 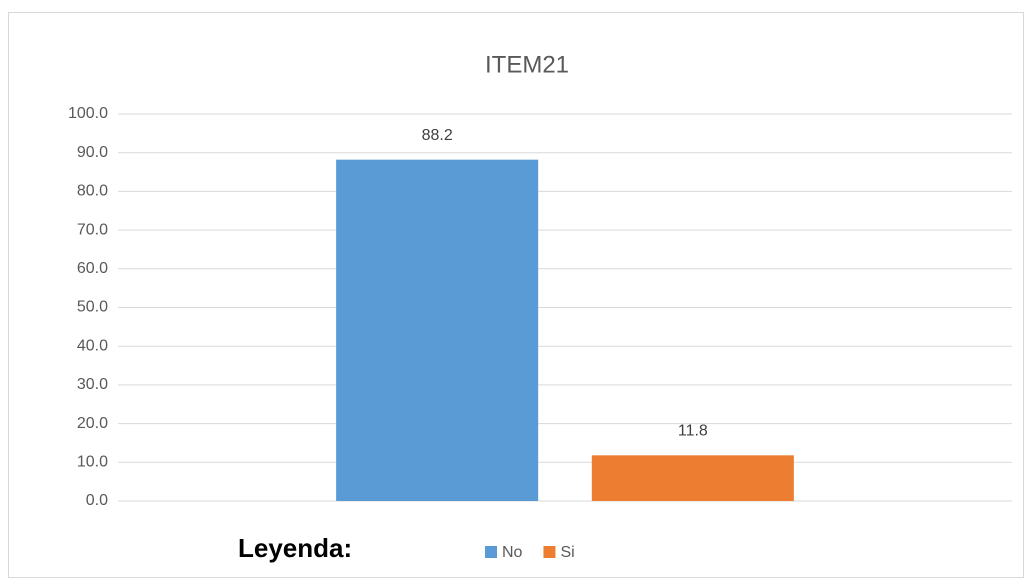 What do you see at coordinates (437, 135) in the screenshot?
I see `data-label: 88.2` at bounding box center [437, 135].